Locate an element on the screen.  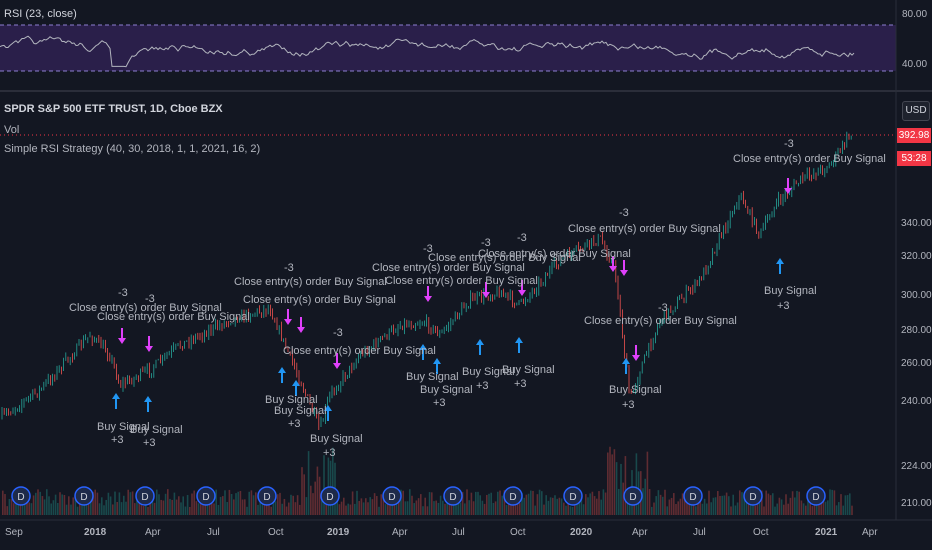
volume-label: Vol is located at coordinates (12, 130).